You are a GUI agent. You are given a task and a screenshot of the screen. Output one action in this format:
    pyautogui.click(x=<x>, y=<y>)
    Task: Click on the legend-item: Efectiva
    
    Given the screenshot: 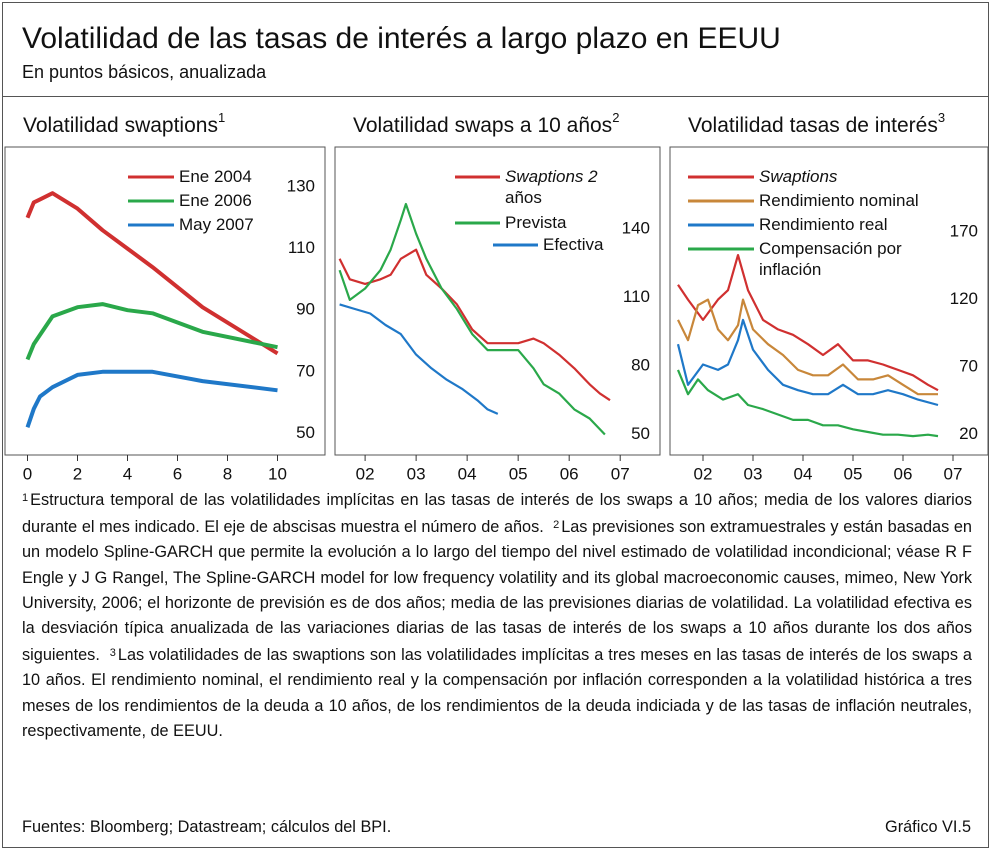 What is the action you would take?
    pyautogui.click(x=573, y=244)
    